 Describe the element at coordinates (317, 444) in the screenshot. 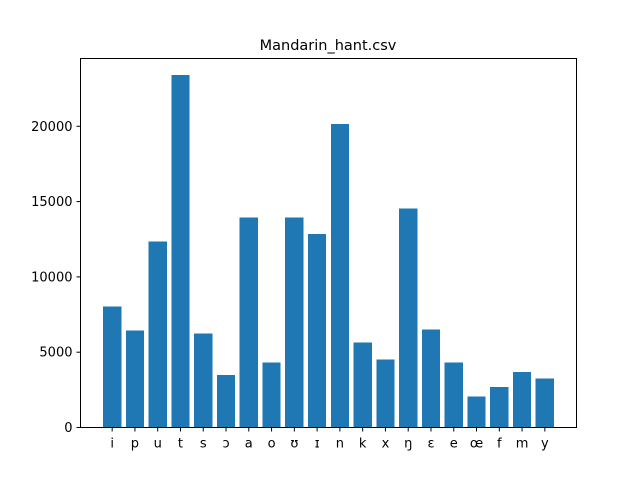

I see `x-tick-label-9: ɪ` at that location.